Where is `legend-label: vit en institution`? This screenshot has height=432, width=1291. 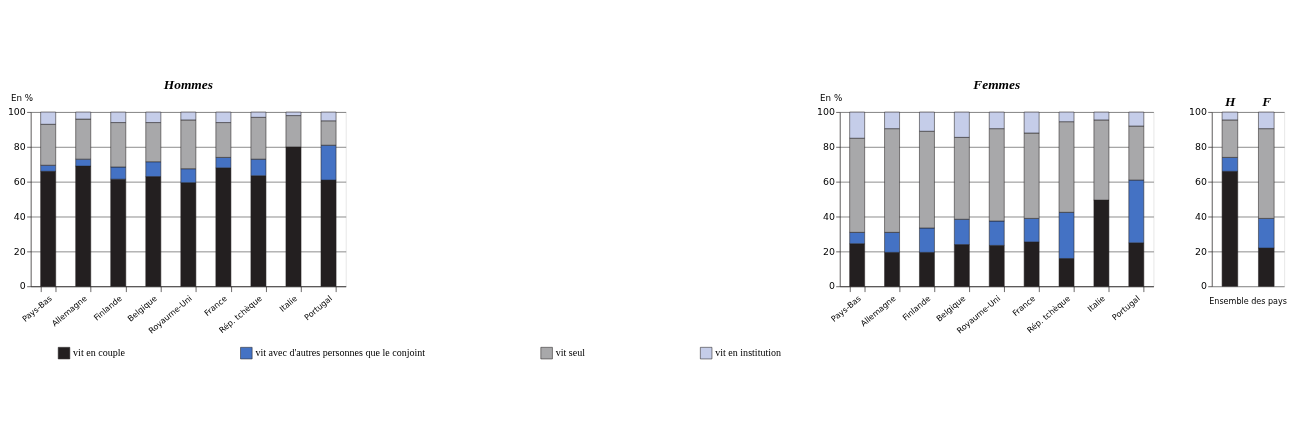
legend-label: vit en institution is located at coordinates (748, 353).